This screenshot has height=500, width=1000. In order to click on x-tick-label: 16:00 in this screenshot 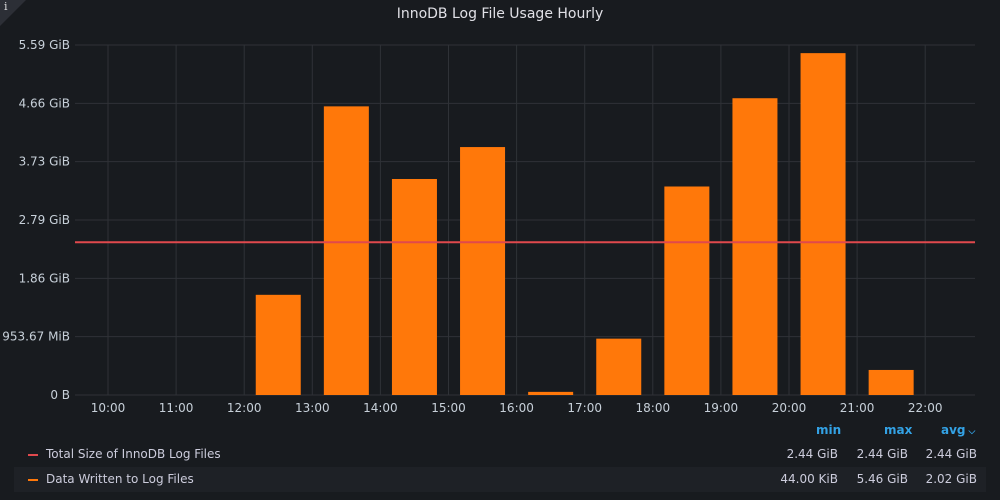, I will do `click(516, 408)`.